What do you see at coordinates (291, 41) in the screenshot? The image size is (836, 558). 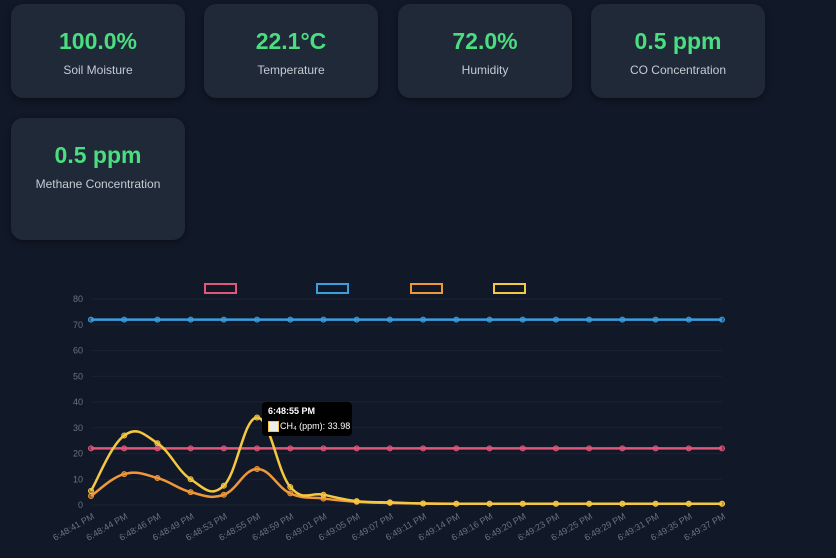 I see `card-value: 22.1°C` at bounding box center [291, 41].